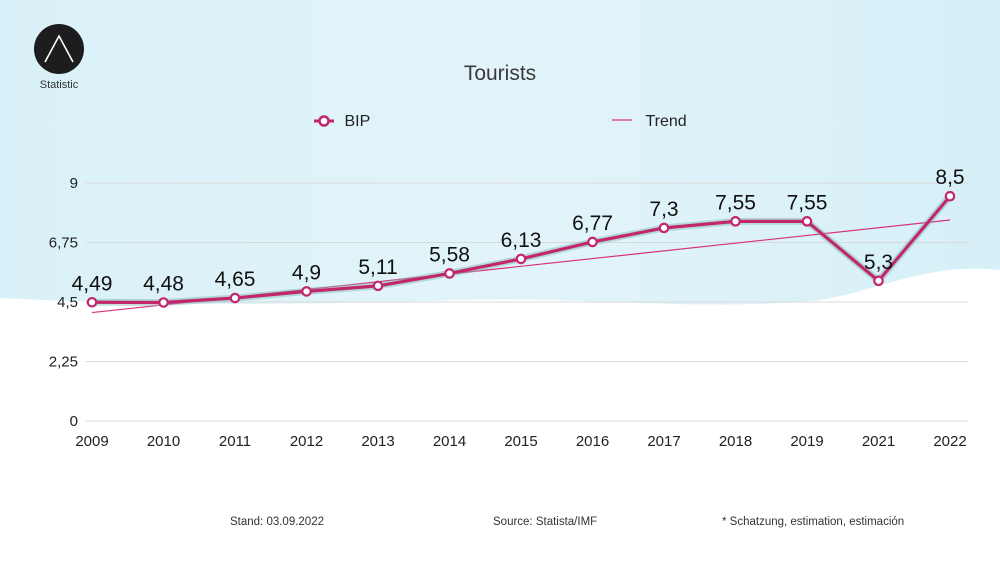 The height and width of the screenshot is (563, 1000). I want to click on x-tick-label: 2013, so click(377, 441).